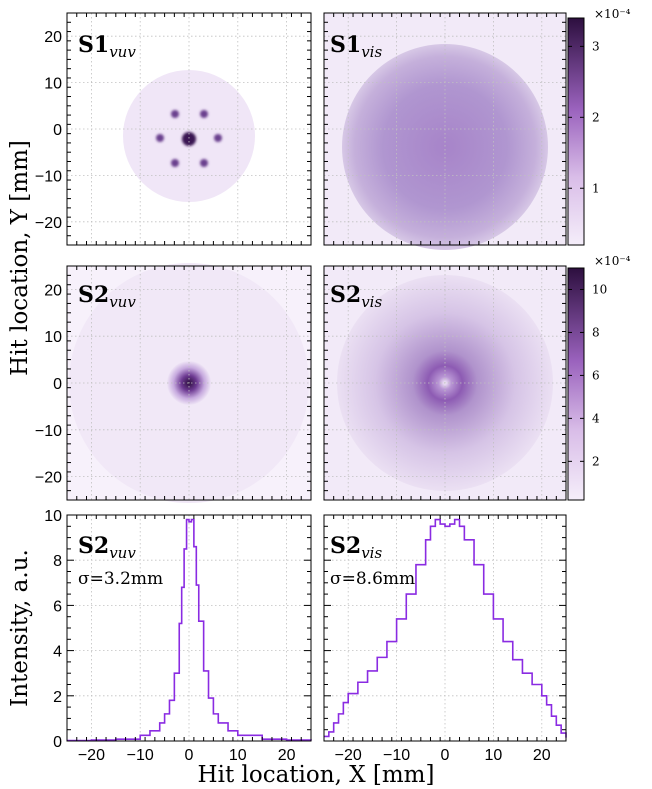 This screenshot has width=652, height=789. Describe the element at coordinates (120, 579) in the screenshot. I see `sigma-s2-vuv: σ=3.2mm` at that location.